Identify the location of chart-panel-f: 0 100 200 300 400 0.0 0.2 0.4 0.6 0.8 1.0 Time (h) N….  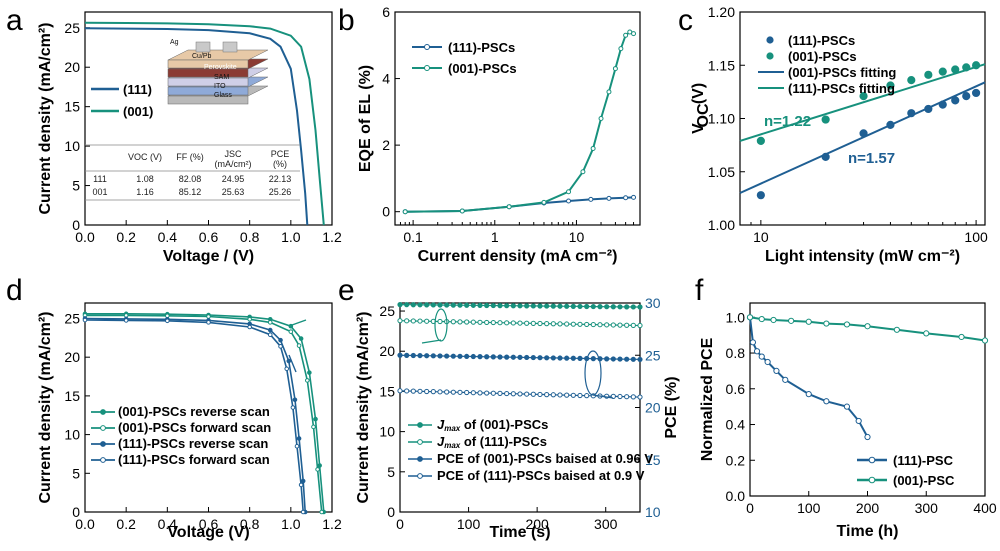
(848, 421).